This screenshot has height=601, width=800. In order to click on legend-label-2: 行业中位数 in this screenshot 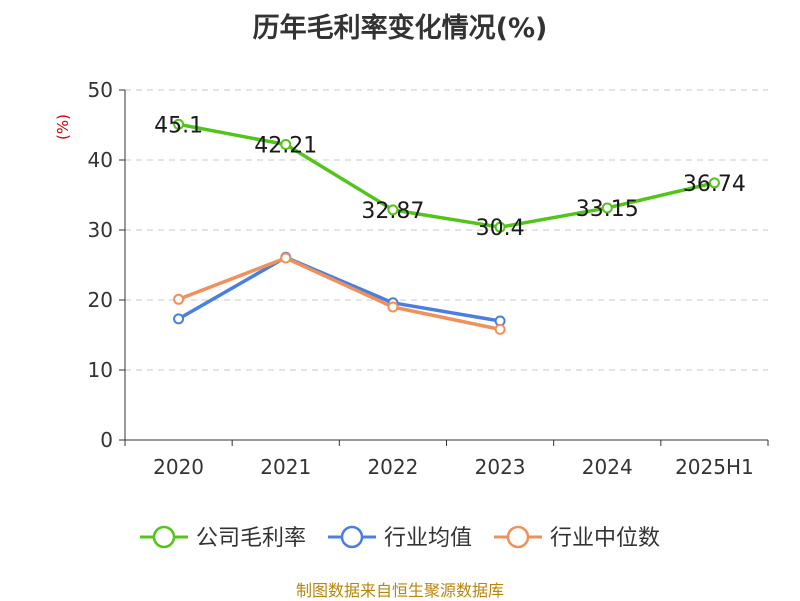, I will do `click(605, 538)`.